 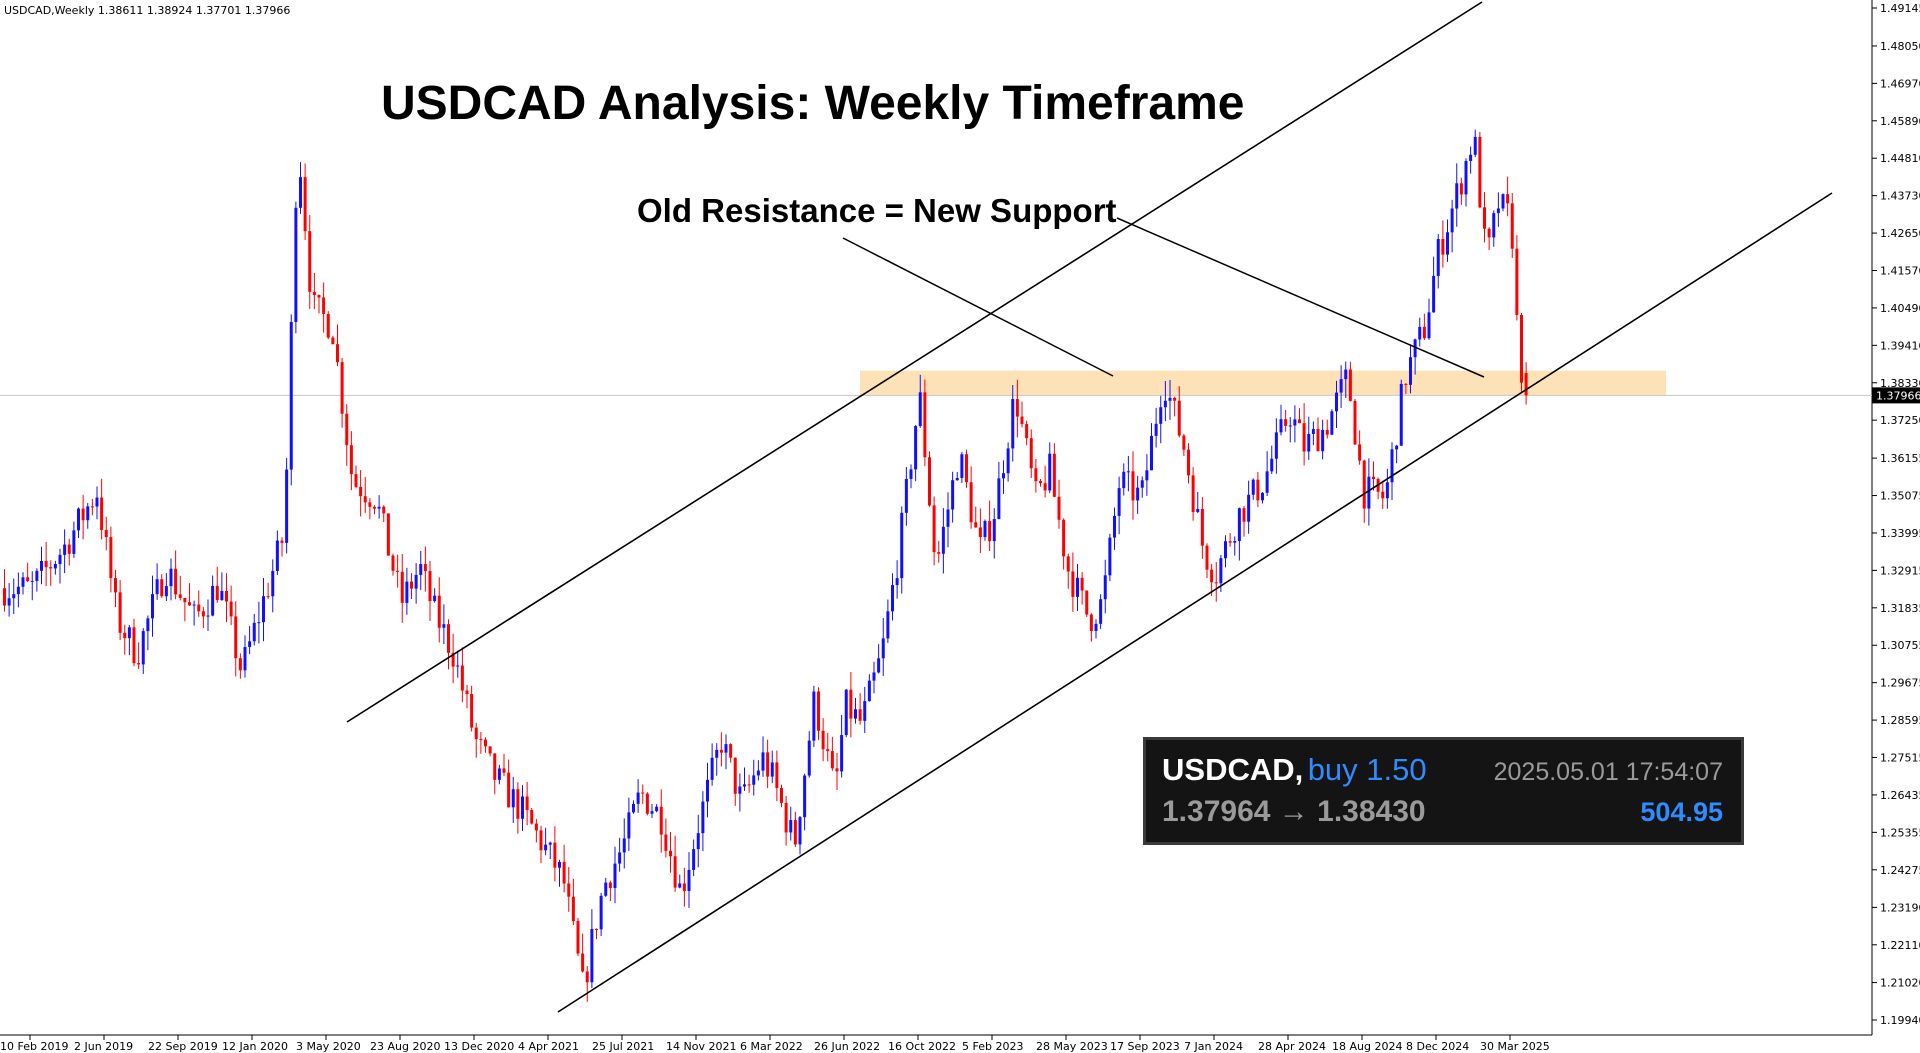 I want to click on y-tick-label: 1.29675, so click(x=1900, y=683).